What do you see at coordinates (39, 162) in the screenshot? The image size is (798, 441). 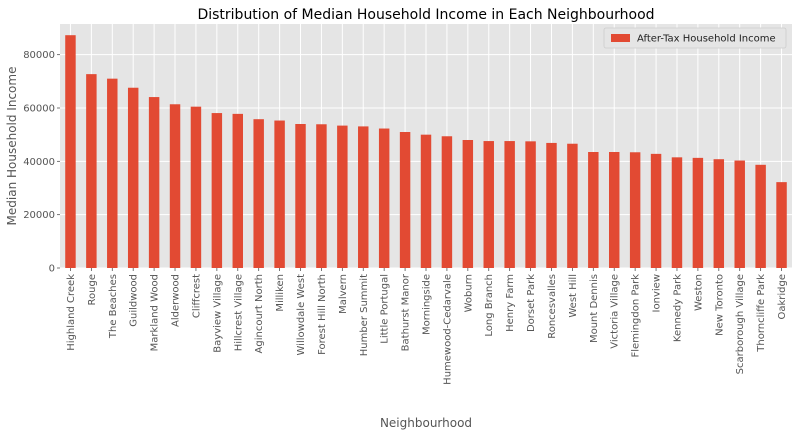 I see `y-tick-label: 40000` at bounding box center [39, 162].